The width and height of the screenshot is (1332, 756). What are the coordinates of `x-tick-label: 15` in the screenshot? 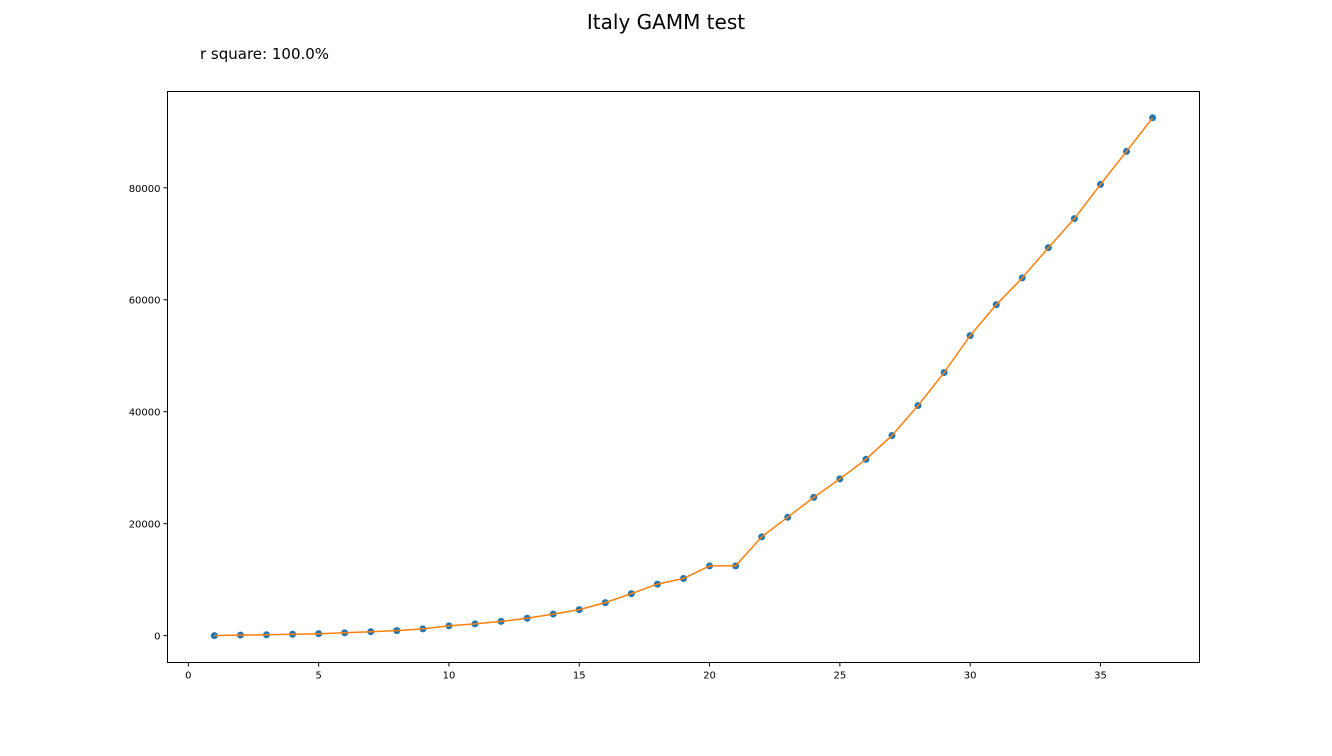 It's located at (579, 676).